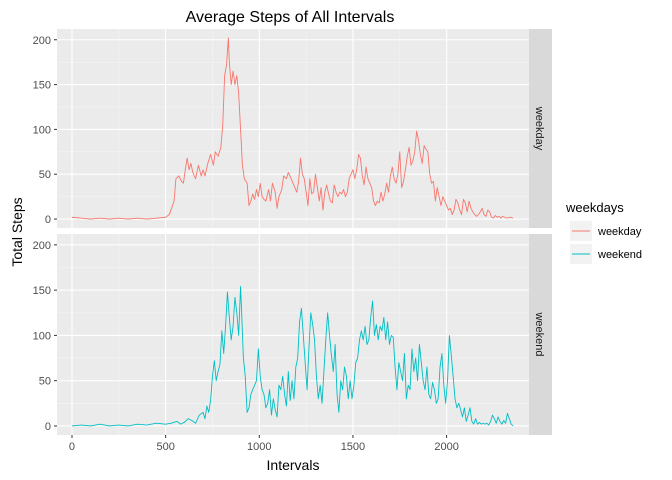 The image size is (672, 480). I want to click on y-axis-title: Total Steps, so click(17, 231).